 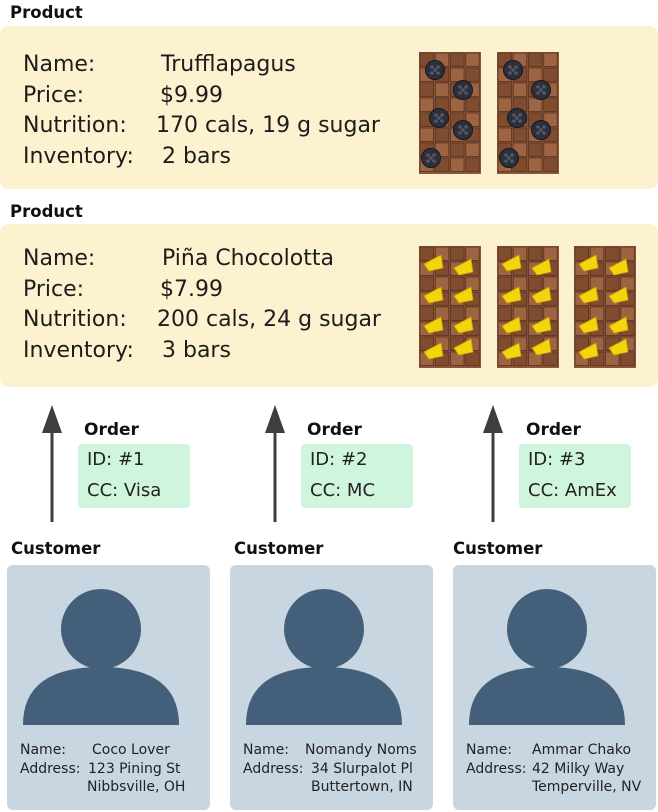 I want to click on customer-address-line2: Nibbsville, OH, so click(x=136, y=787).